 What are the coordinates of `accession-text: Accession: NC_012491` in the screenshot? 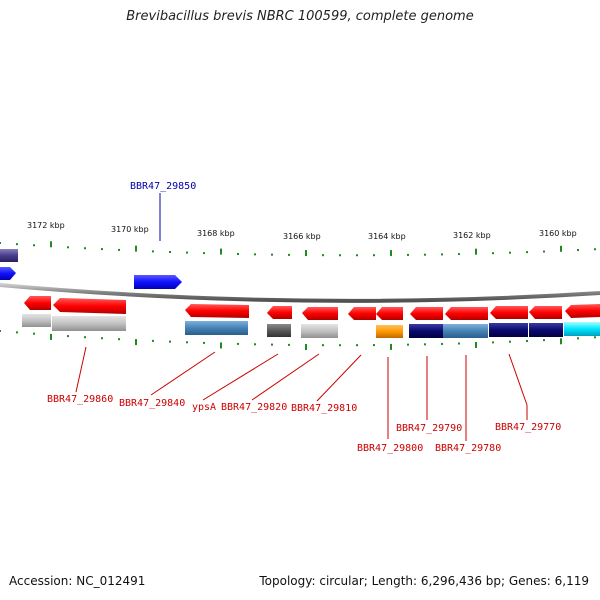 It's located at (77, 581).